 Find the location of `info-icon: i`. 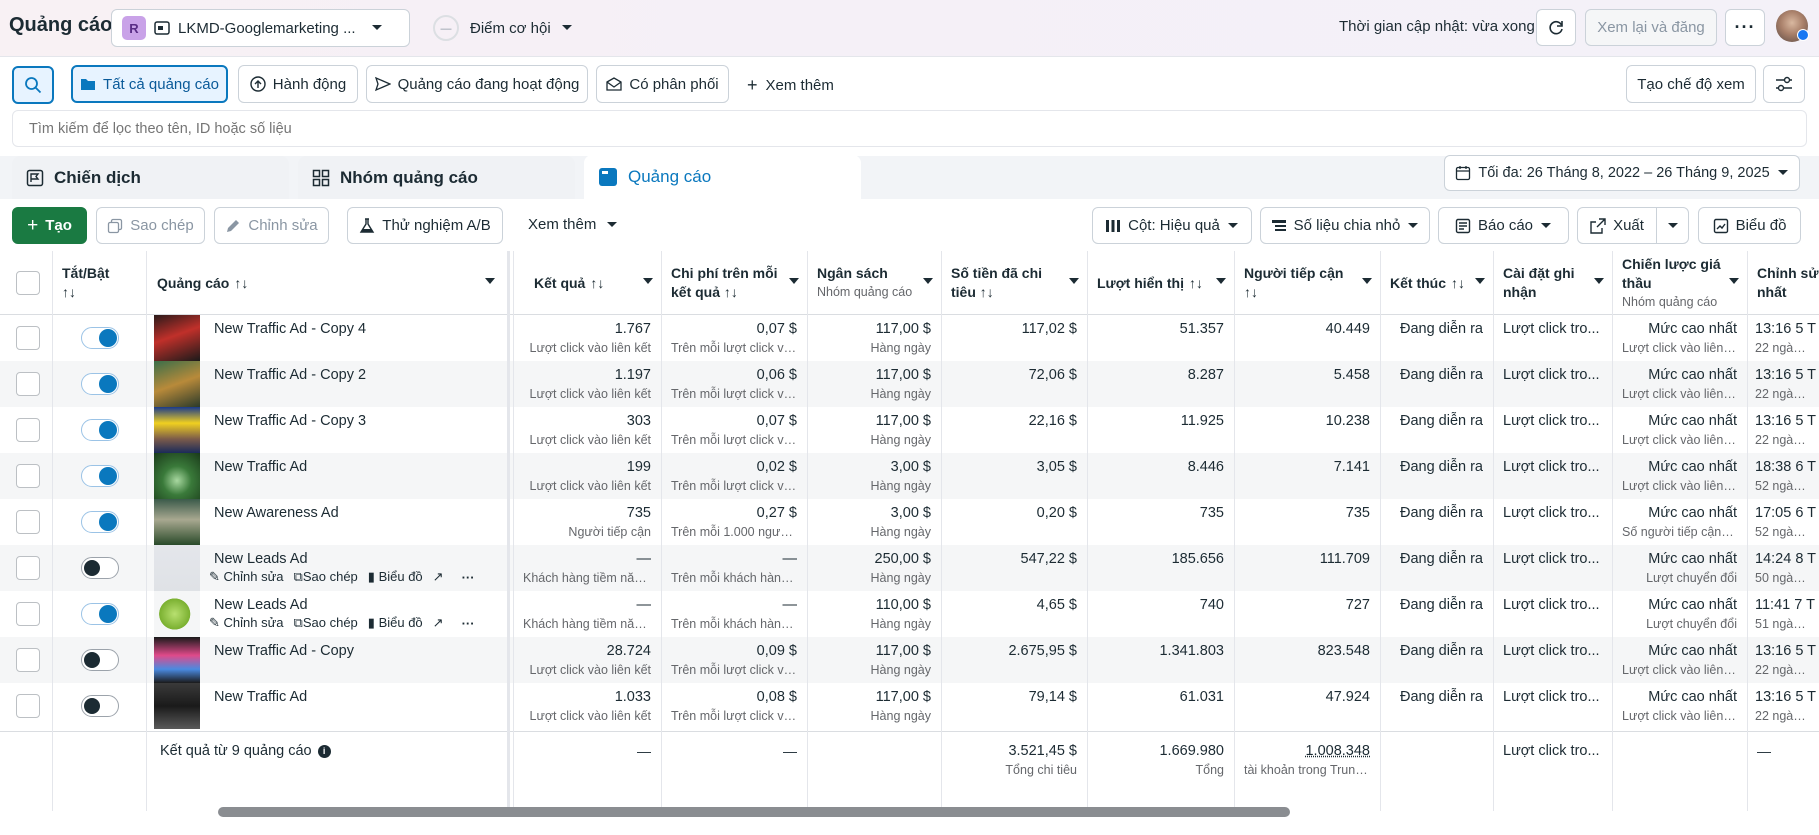

info-icon: i is located at coordinates (324, 751).